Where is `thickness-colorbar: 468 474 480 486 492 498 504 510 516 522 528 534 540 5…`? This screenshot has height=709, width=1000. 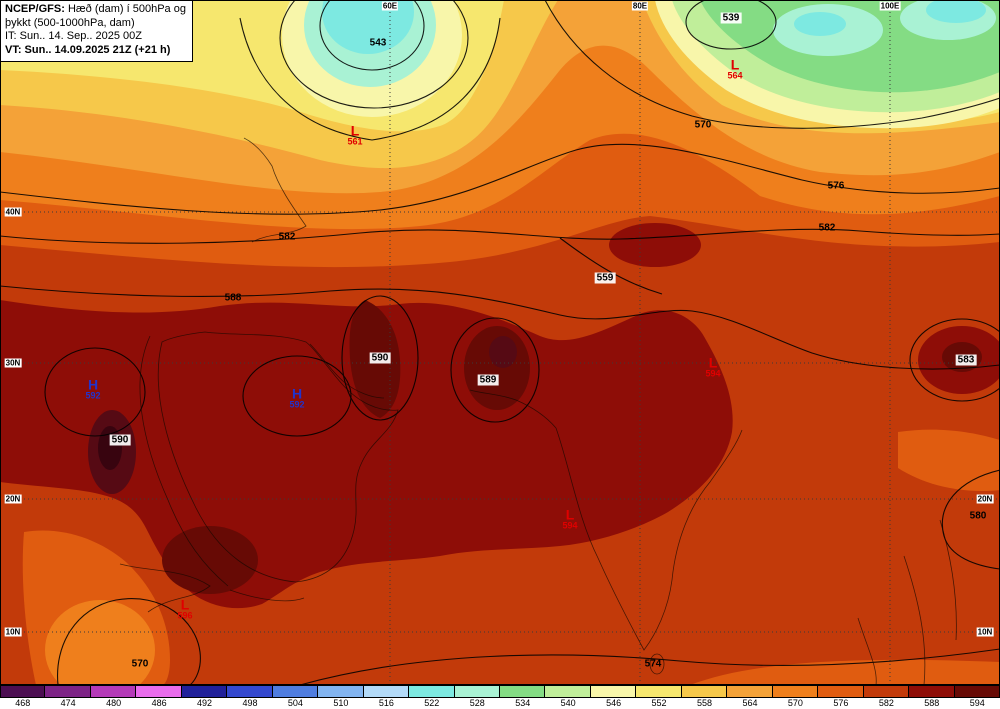 thickness-colorbar: 468 474 480 486 492 498 504 510 516 522 528 534 540 5… is located at coordinates (500, 696).